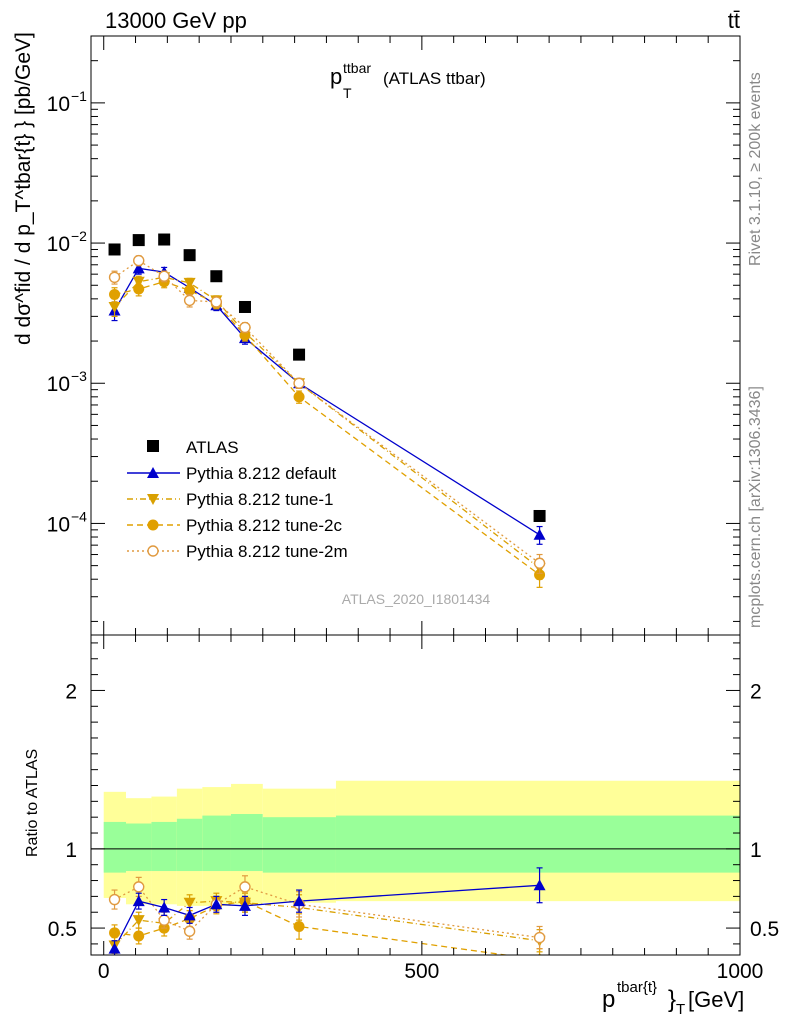  I want to click on legend-entry-tune2m: Pythia 8.212 tune-2m, so click(237, 551).